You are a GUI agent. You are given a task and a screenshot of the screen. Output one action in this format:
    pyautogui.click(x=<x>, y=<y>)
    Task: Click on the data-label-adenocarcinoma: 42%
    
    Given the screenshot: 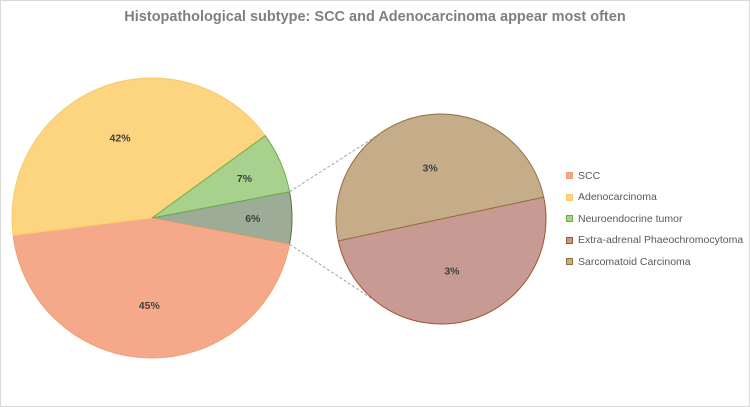 What is the action you would take?
    pyautogui.click(x=121, y=138)
    